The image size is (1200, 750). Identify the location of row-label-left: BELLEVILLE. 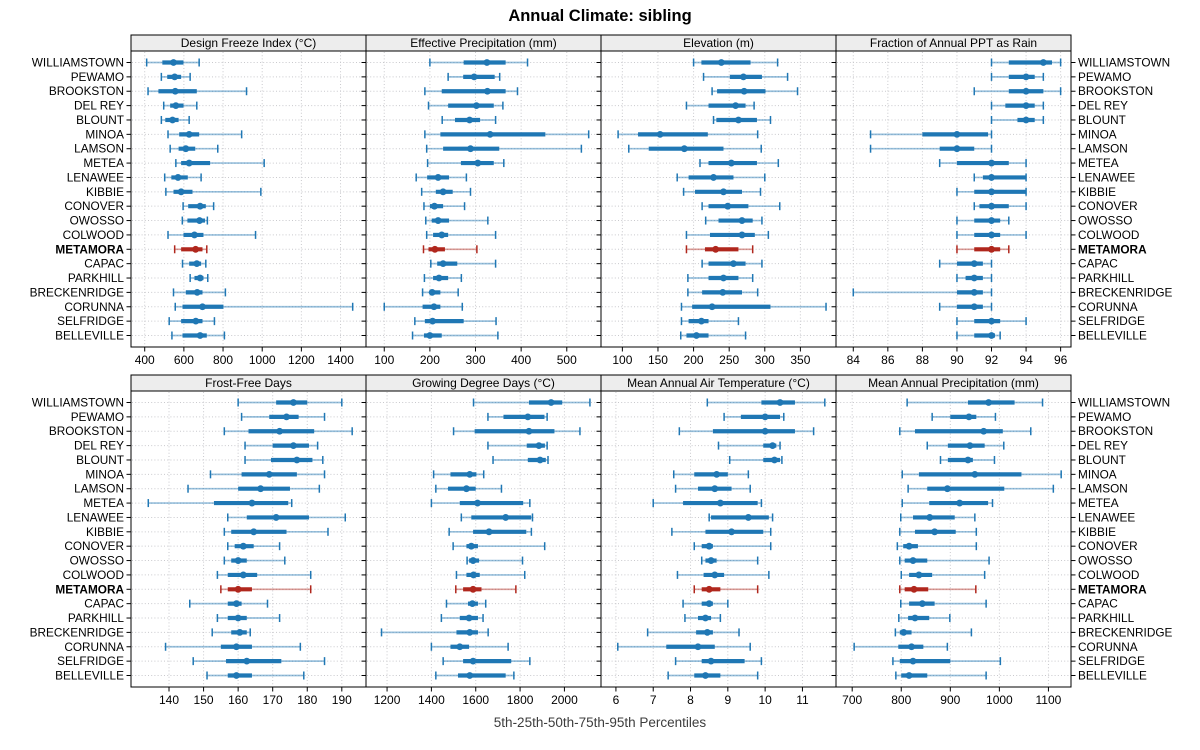
(89, 676).